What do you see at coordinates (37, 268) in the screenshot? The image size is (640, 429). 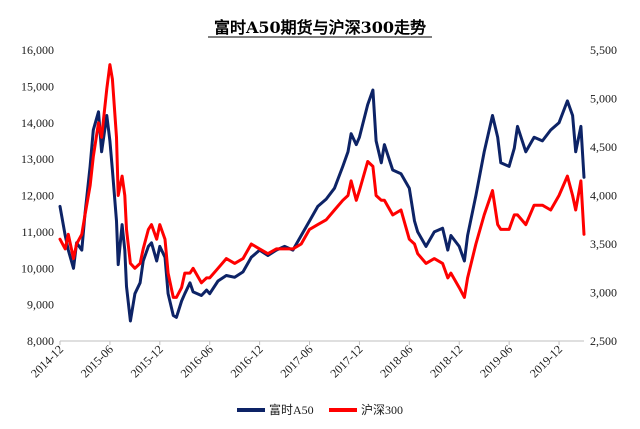 I see `y-left-tick-label: 10,000` at bounding box center [37, 268].